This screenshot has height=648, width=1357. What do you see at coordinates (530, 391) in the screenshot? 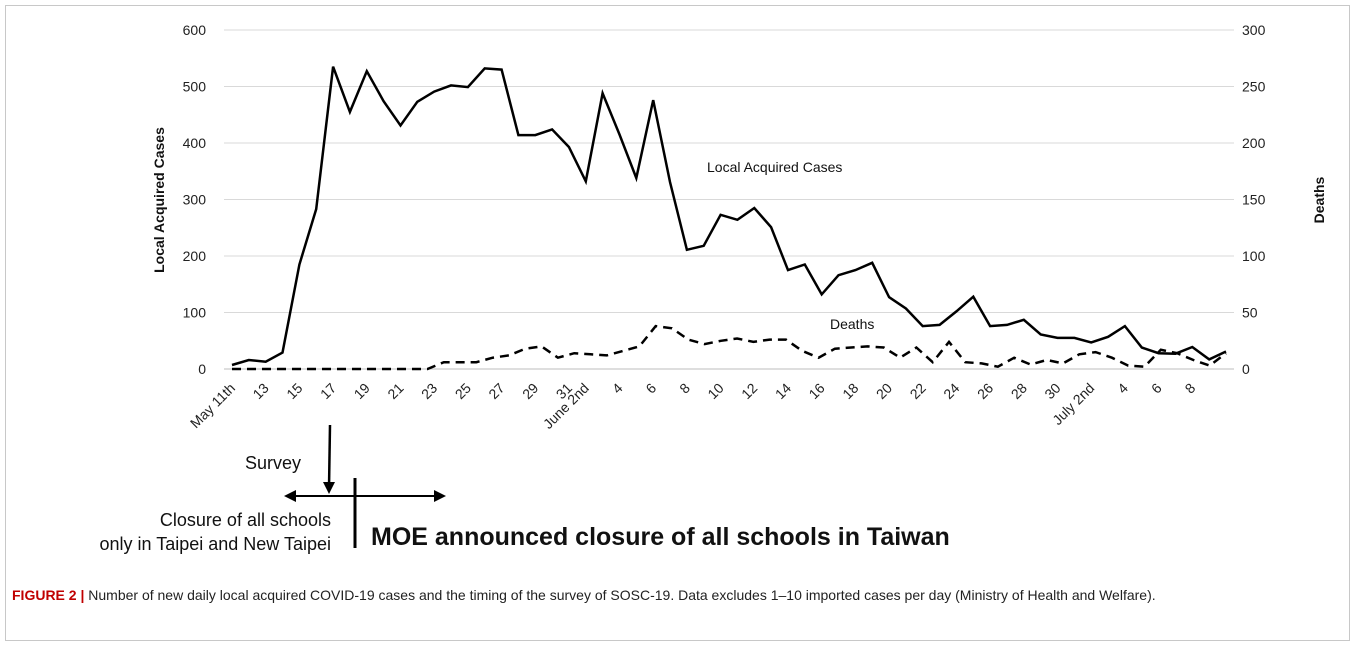
I see `x-axis-tick-label: 29` at bounding box center [530, 391].